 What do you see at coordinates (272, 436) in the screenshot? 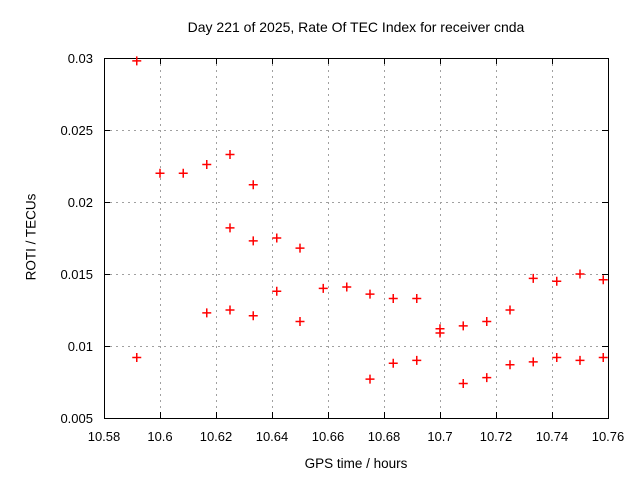
I see `x-tick-label: 10.64` at bounding box center [272, 436].